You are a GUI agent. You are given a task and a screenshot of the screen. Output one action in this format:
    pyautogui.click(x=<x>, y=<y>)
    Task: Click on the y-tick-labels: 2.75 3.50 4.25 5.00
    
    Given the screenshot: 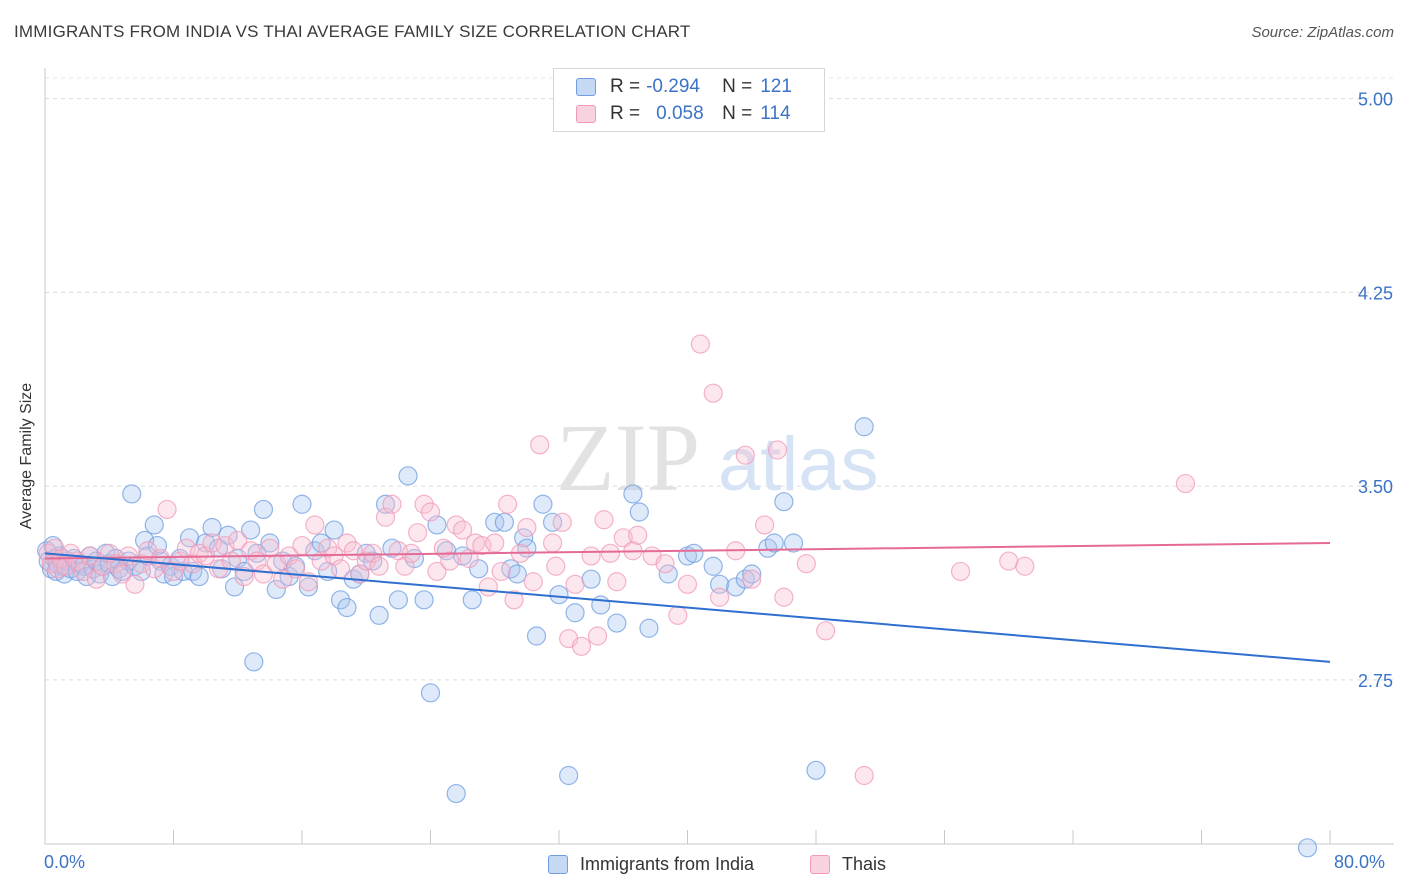 What is the action you would take?
    pyautogui.click(x=1375, y=390)
    